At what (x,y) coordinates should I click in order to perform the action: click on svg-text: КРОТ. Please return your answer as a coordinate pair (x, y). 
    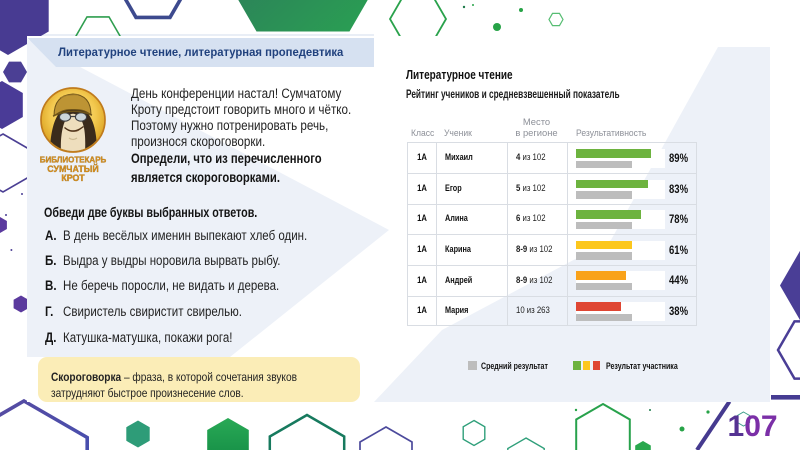
    Looking at the image, I should click on (73, 178).